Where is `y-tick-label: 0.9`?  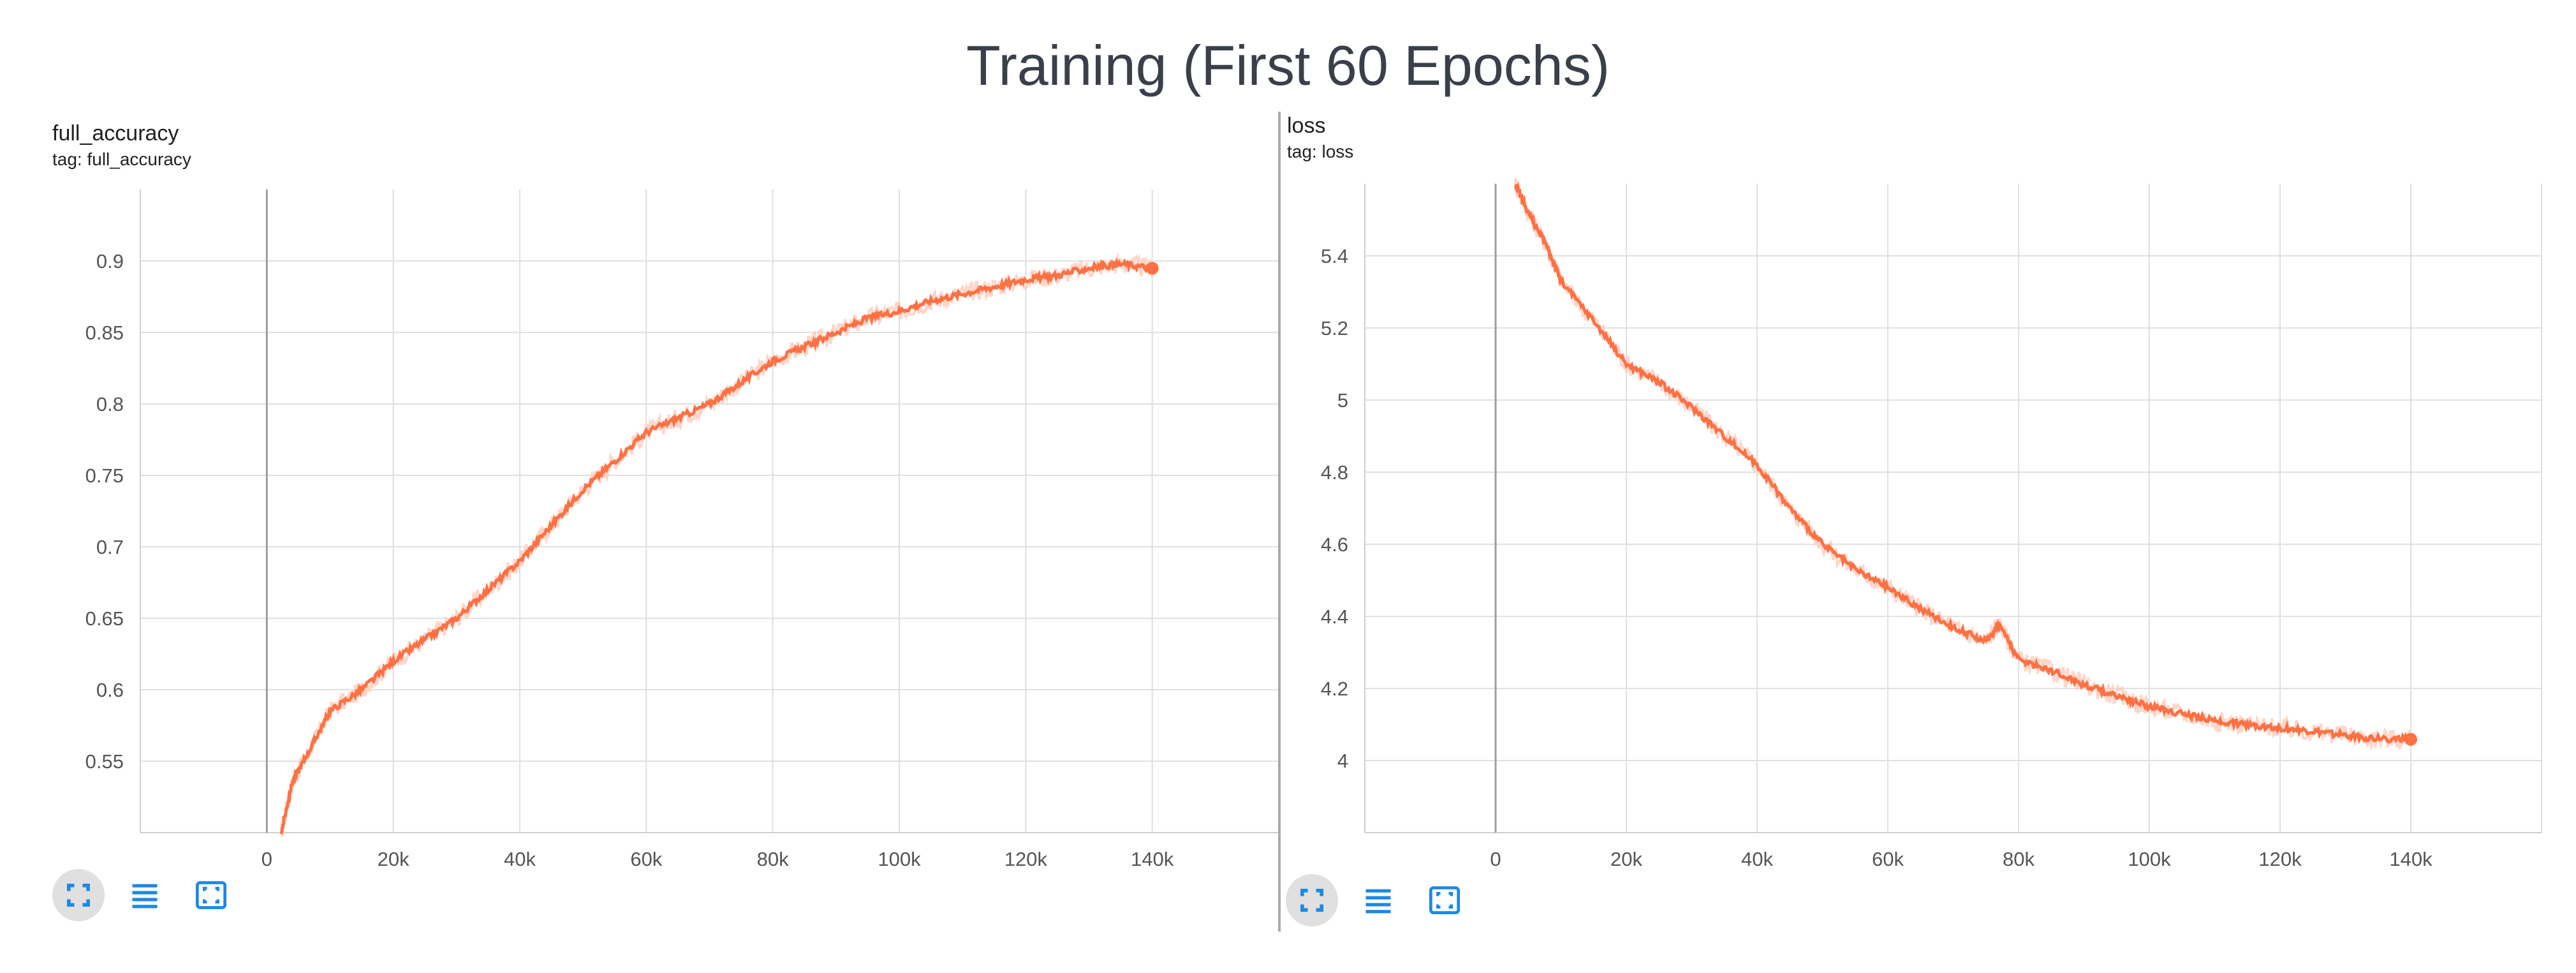 y-tick-label: 0.9 is located at coordinates (110, 261).